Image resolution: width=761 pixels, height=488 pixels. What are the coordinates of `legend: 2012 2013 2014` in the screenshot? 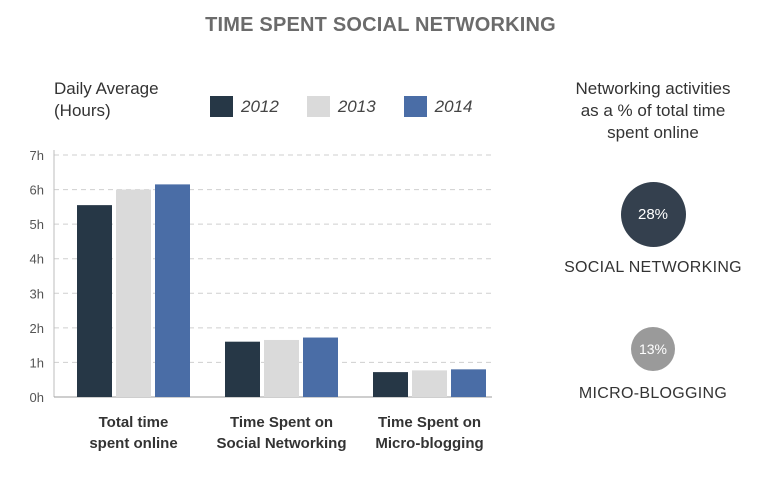 It's located at (355, 106).